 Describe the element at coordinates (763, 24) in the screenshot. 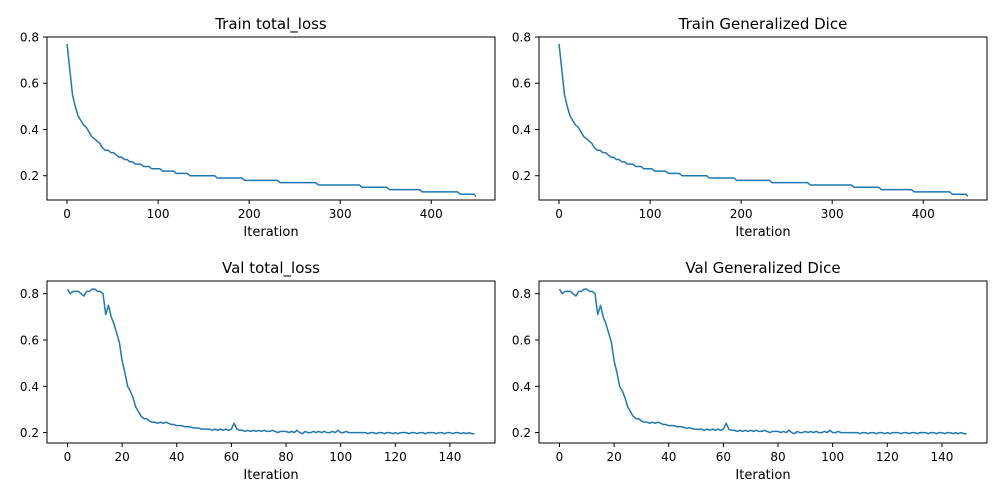

I see `chart-title: Train Generalized Dice` at that location.